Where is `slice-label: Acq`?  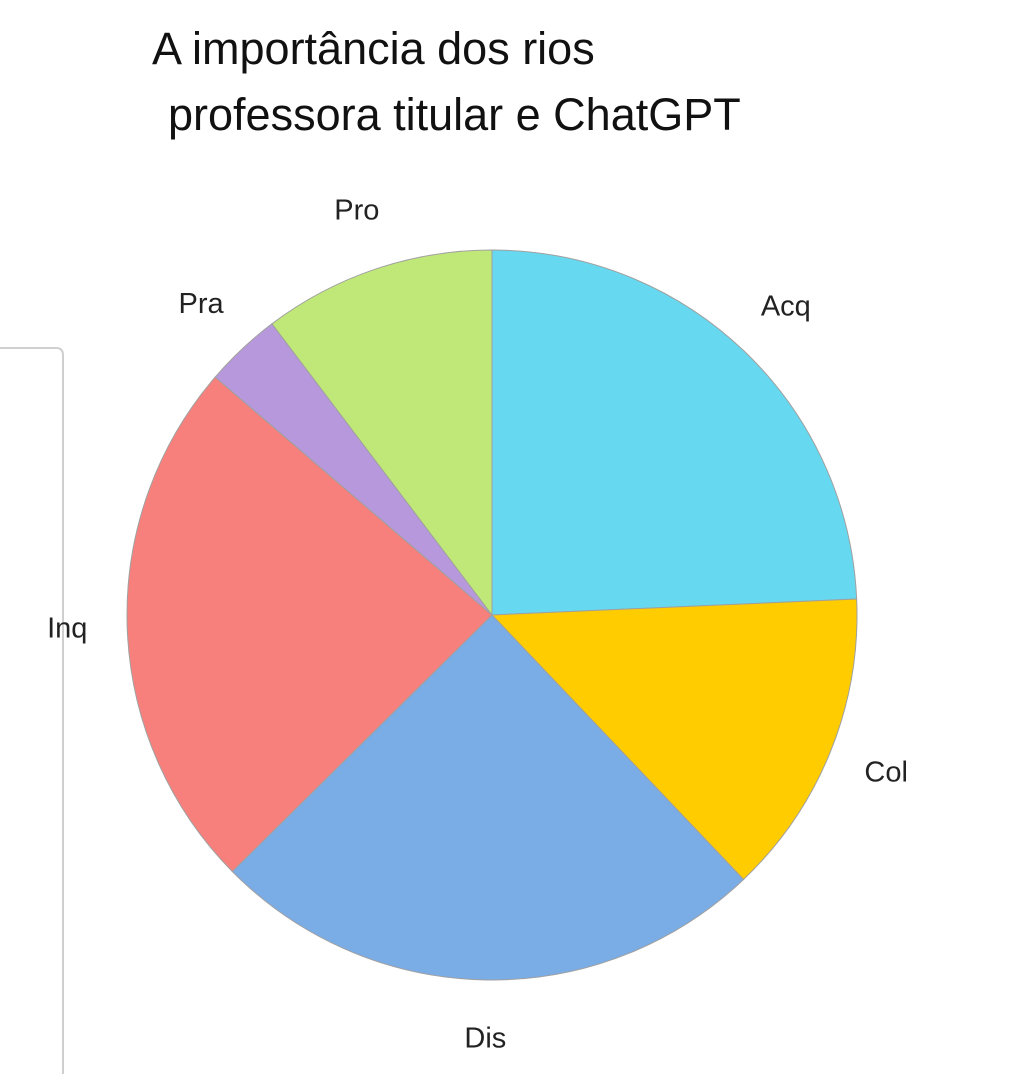 slice-label: Acq is located at coordinates (786, 307).